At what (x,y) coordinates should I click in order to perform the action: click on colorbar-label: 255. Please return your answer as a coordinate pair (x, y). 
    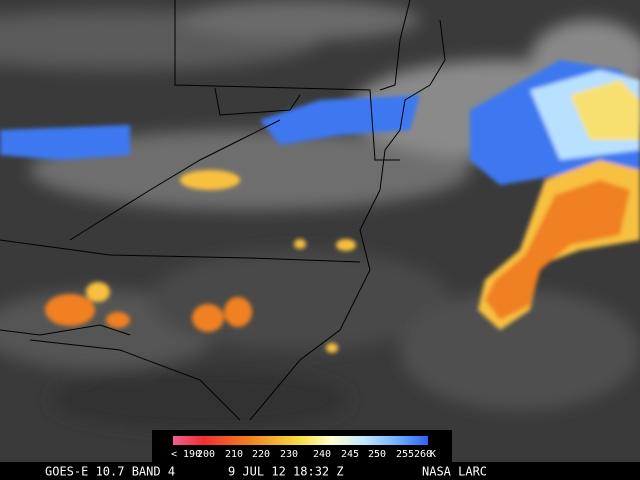
    Looking at the image, I should click on (405, 454).